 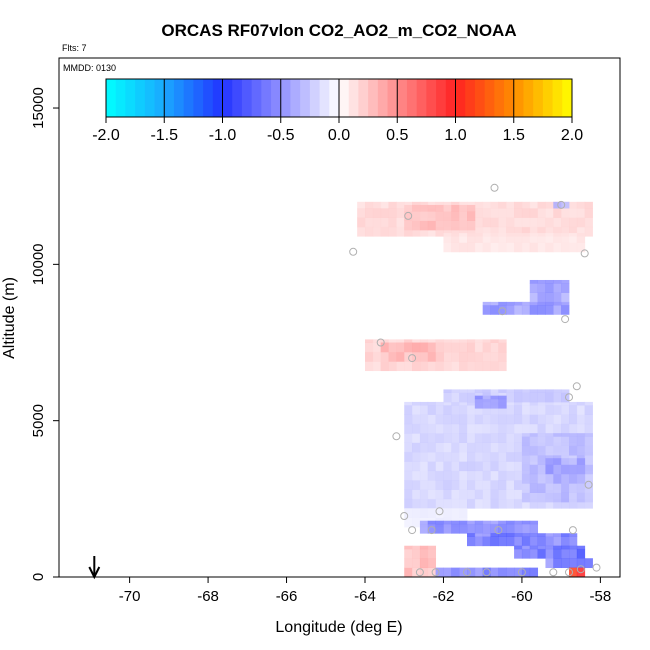 What do you see at coordinates (522, 596) in the screenshot?
I see `x-tick-label: -60` at bounding box center [522, 596].